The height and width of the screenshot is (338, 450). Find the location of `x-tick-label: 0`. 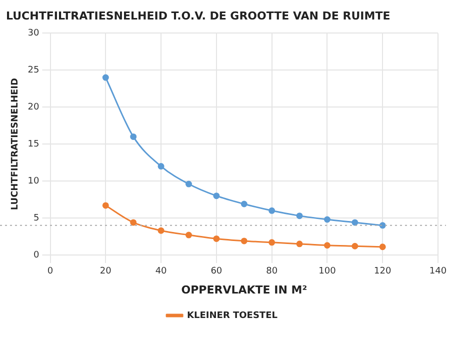

x-tick-label: 0 is located at coordinates (50, 271).